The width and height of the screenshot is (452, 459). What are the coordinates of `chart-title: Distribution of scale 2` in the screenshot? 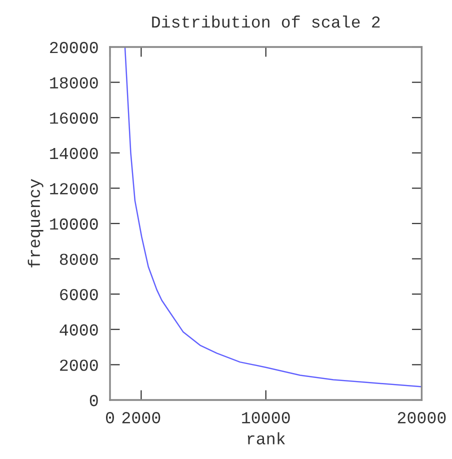 It's located at (266, 21).